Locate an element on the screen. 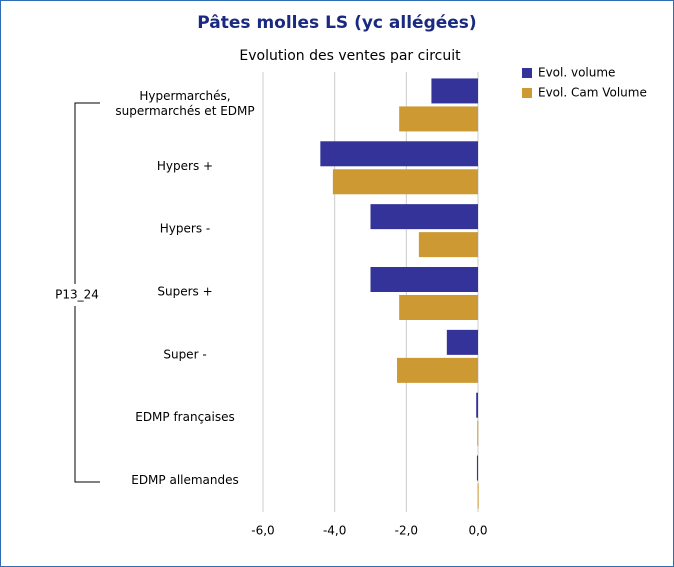 This screenshot has height=567, width=674. y-tick-label: Hypermarchés, supermarchés et EDMP is located at coordinates (184, 102).